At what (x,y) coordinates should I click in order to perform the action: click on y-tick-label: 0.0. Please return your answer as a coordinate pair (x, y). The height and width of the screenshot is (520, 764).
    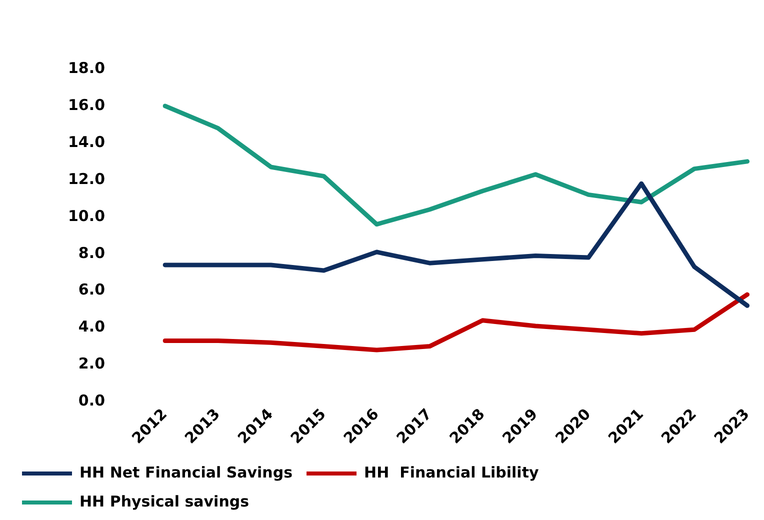
    Looking at the image, I should click on (92, 401).